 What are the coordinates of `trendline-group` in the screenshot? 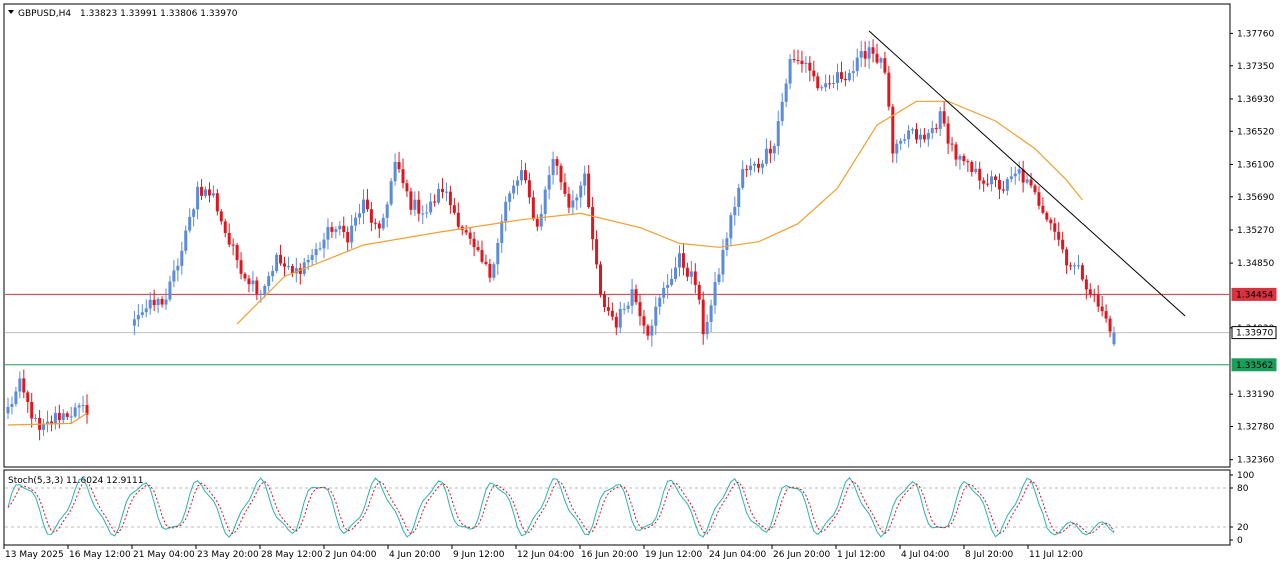 It's located at (1027, 173).